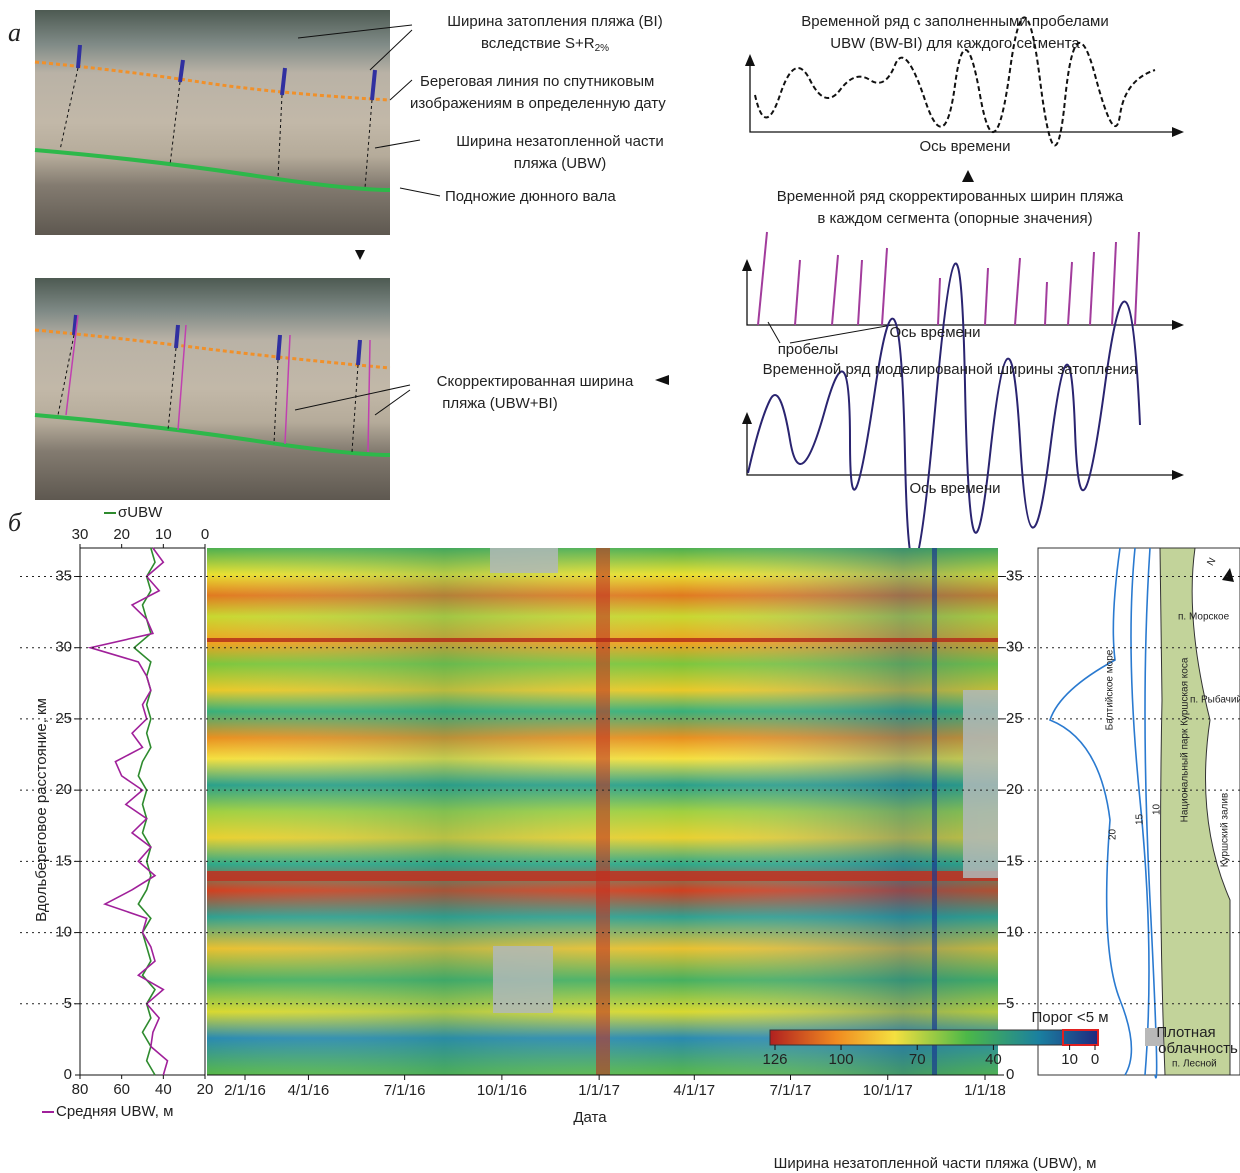  I want to click on arrow, so click(662, 380).